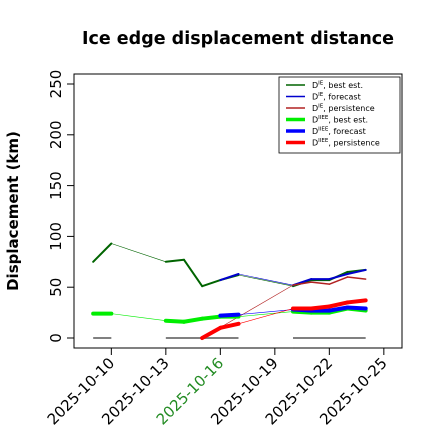 The image size is (440, 440). I want to click on legend-box, so click(339, 115).